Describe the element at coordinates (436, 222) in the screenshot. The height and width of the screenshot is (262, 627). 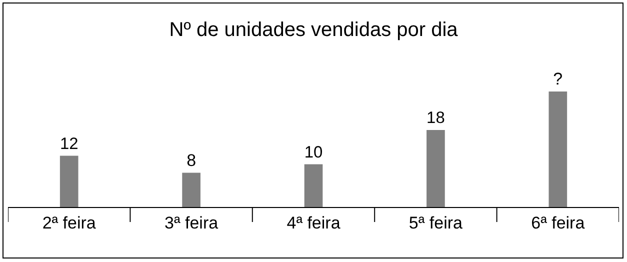
I see `x-tick-label: 5ª feira` at that location.